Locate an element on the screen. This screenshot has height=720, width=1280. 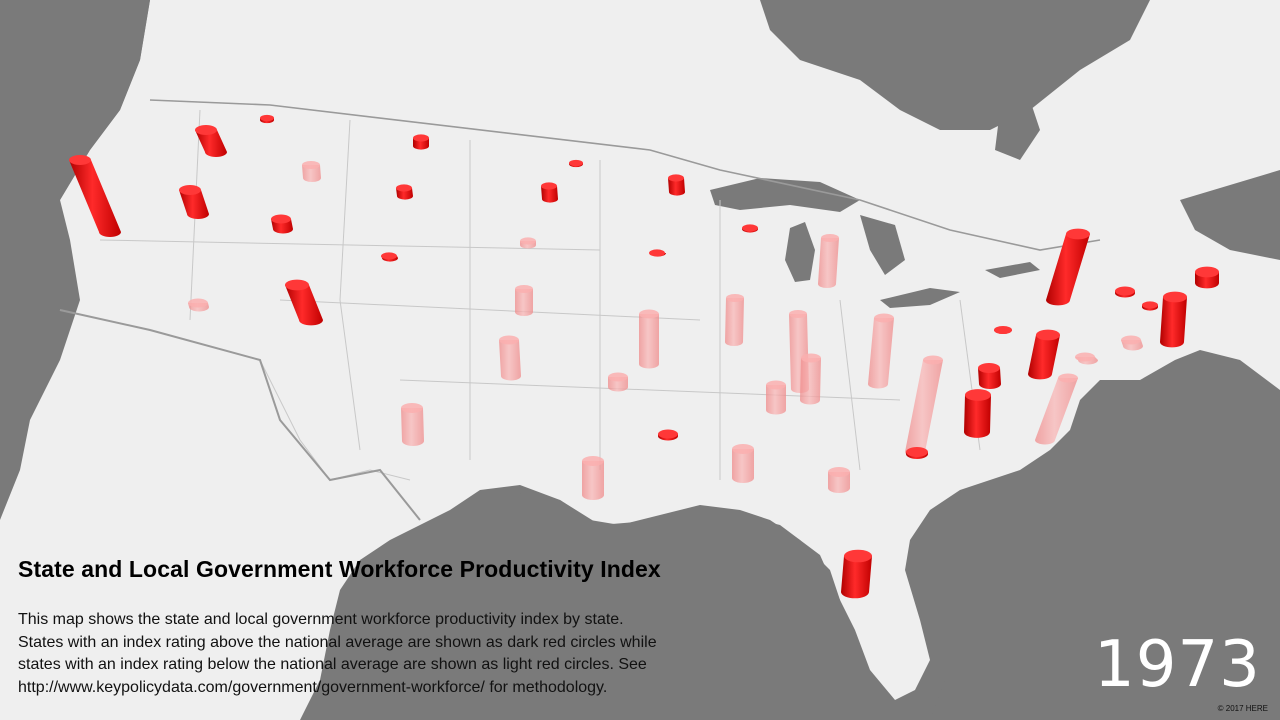
gulf-of-mexico is located at coordinates (600, 605).